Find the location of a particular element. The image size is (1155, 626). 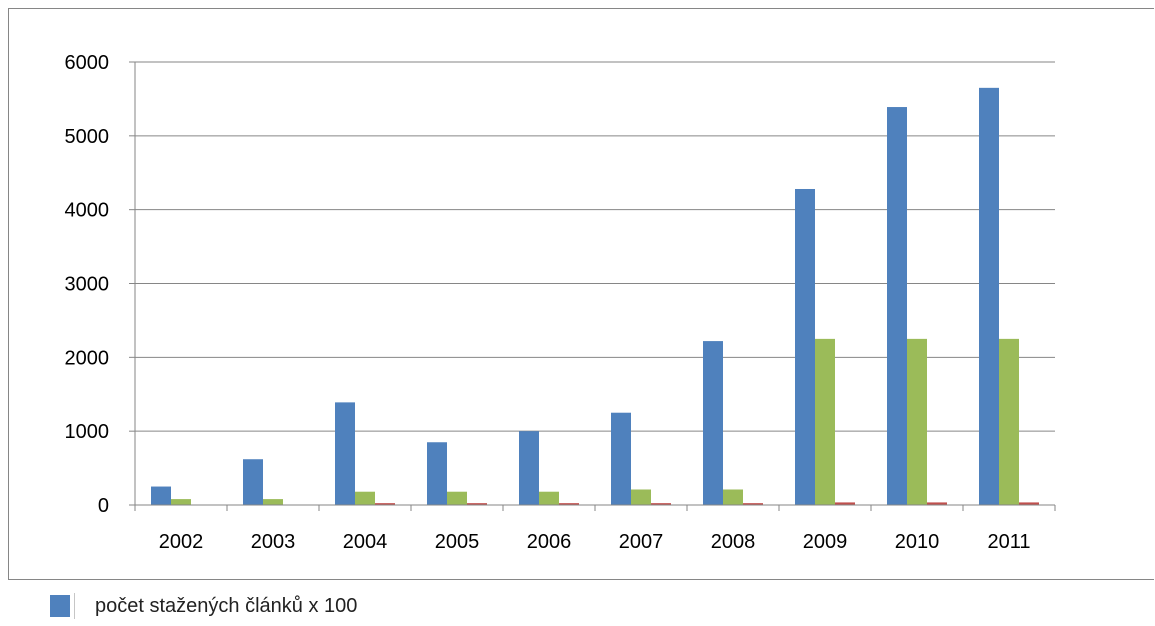

y-tick-label: 3000 is located at coordinates (87, 285).